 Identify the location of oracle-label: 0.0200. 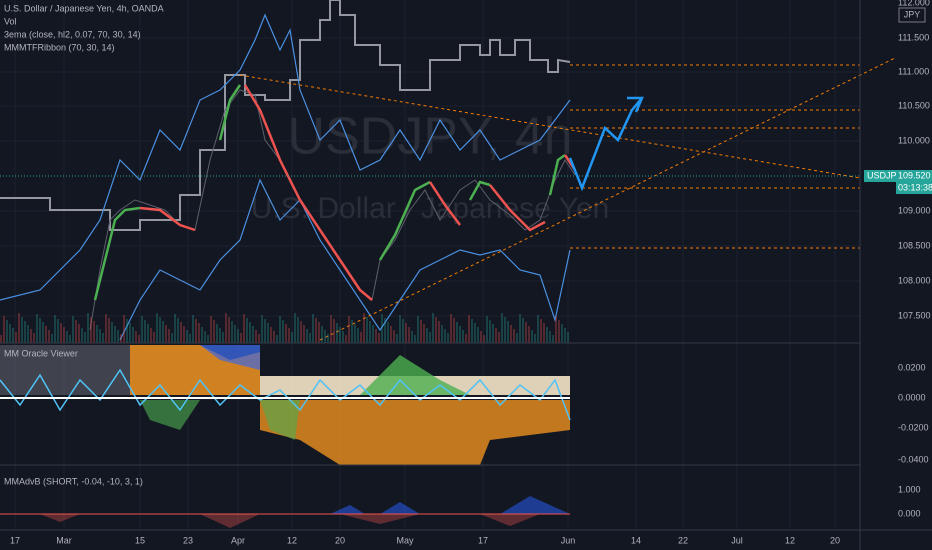
(912, 367).